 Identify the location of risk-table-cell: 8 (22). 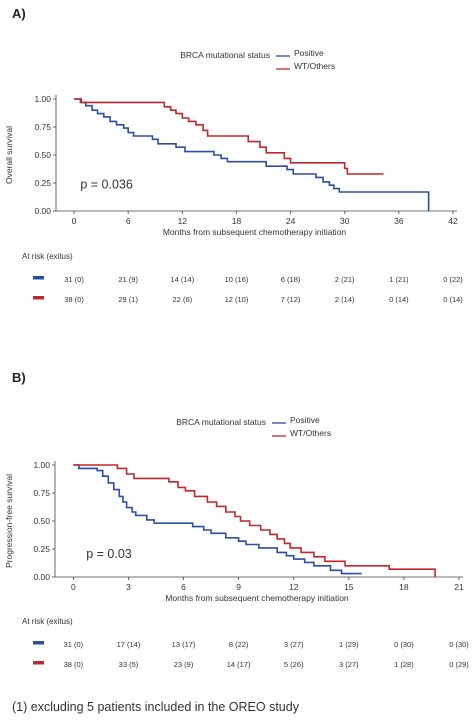
(239, 644).